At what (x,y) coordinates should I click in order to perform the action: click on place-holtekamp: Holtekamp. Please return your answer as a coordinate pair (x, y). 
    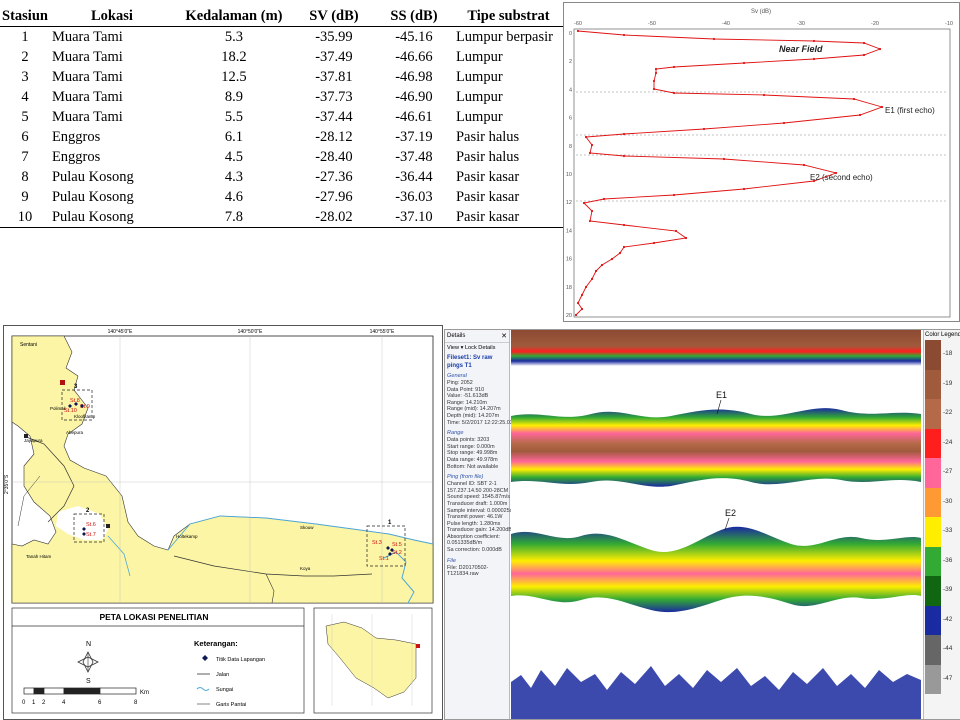
    Looking at the image, I should click on (187, 536).